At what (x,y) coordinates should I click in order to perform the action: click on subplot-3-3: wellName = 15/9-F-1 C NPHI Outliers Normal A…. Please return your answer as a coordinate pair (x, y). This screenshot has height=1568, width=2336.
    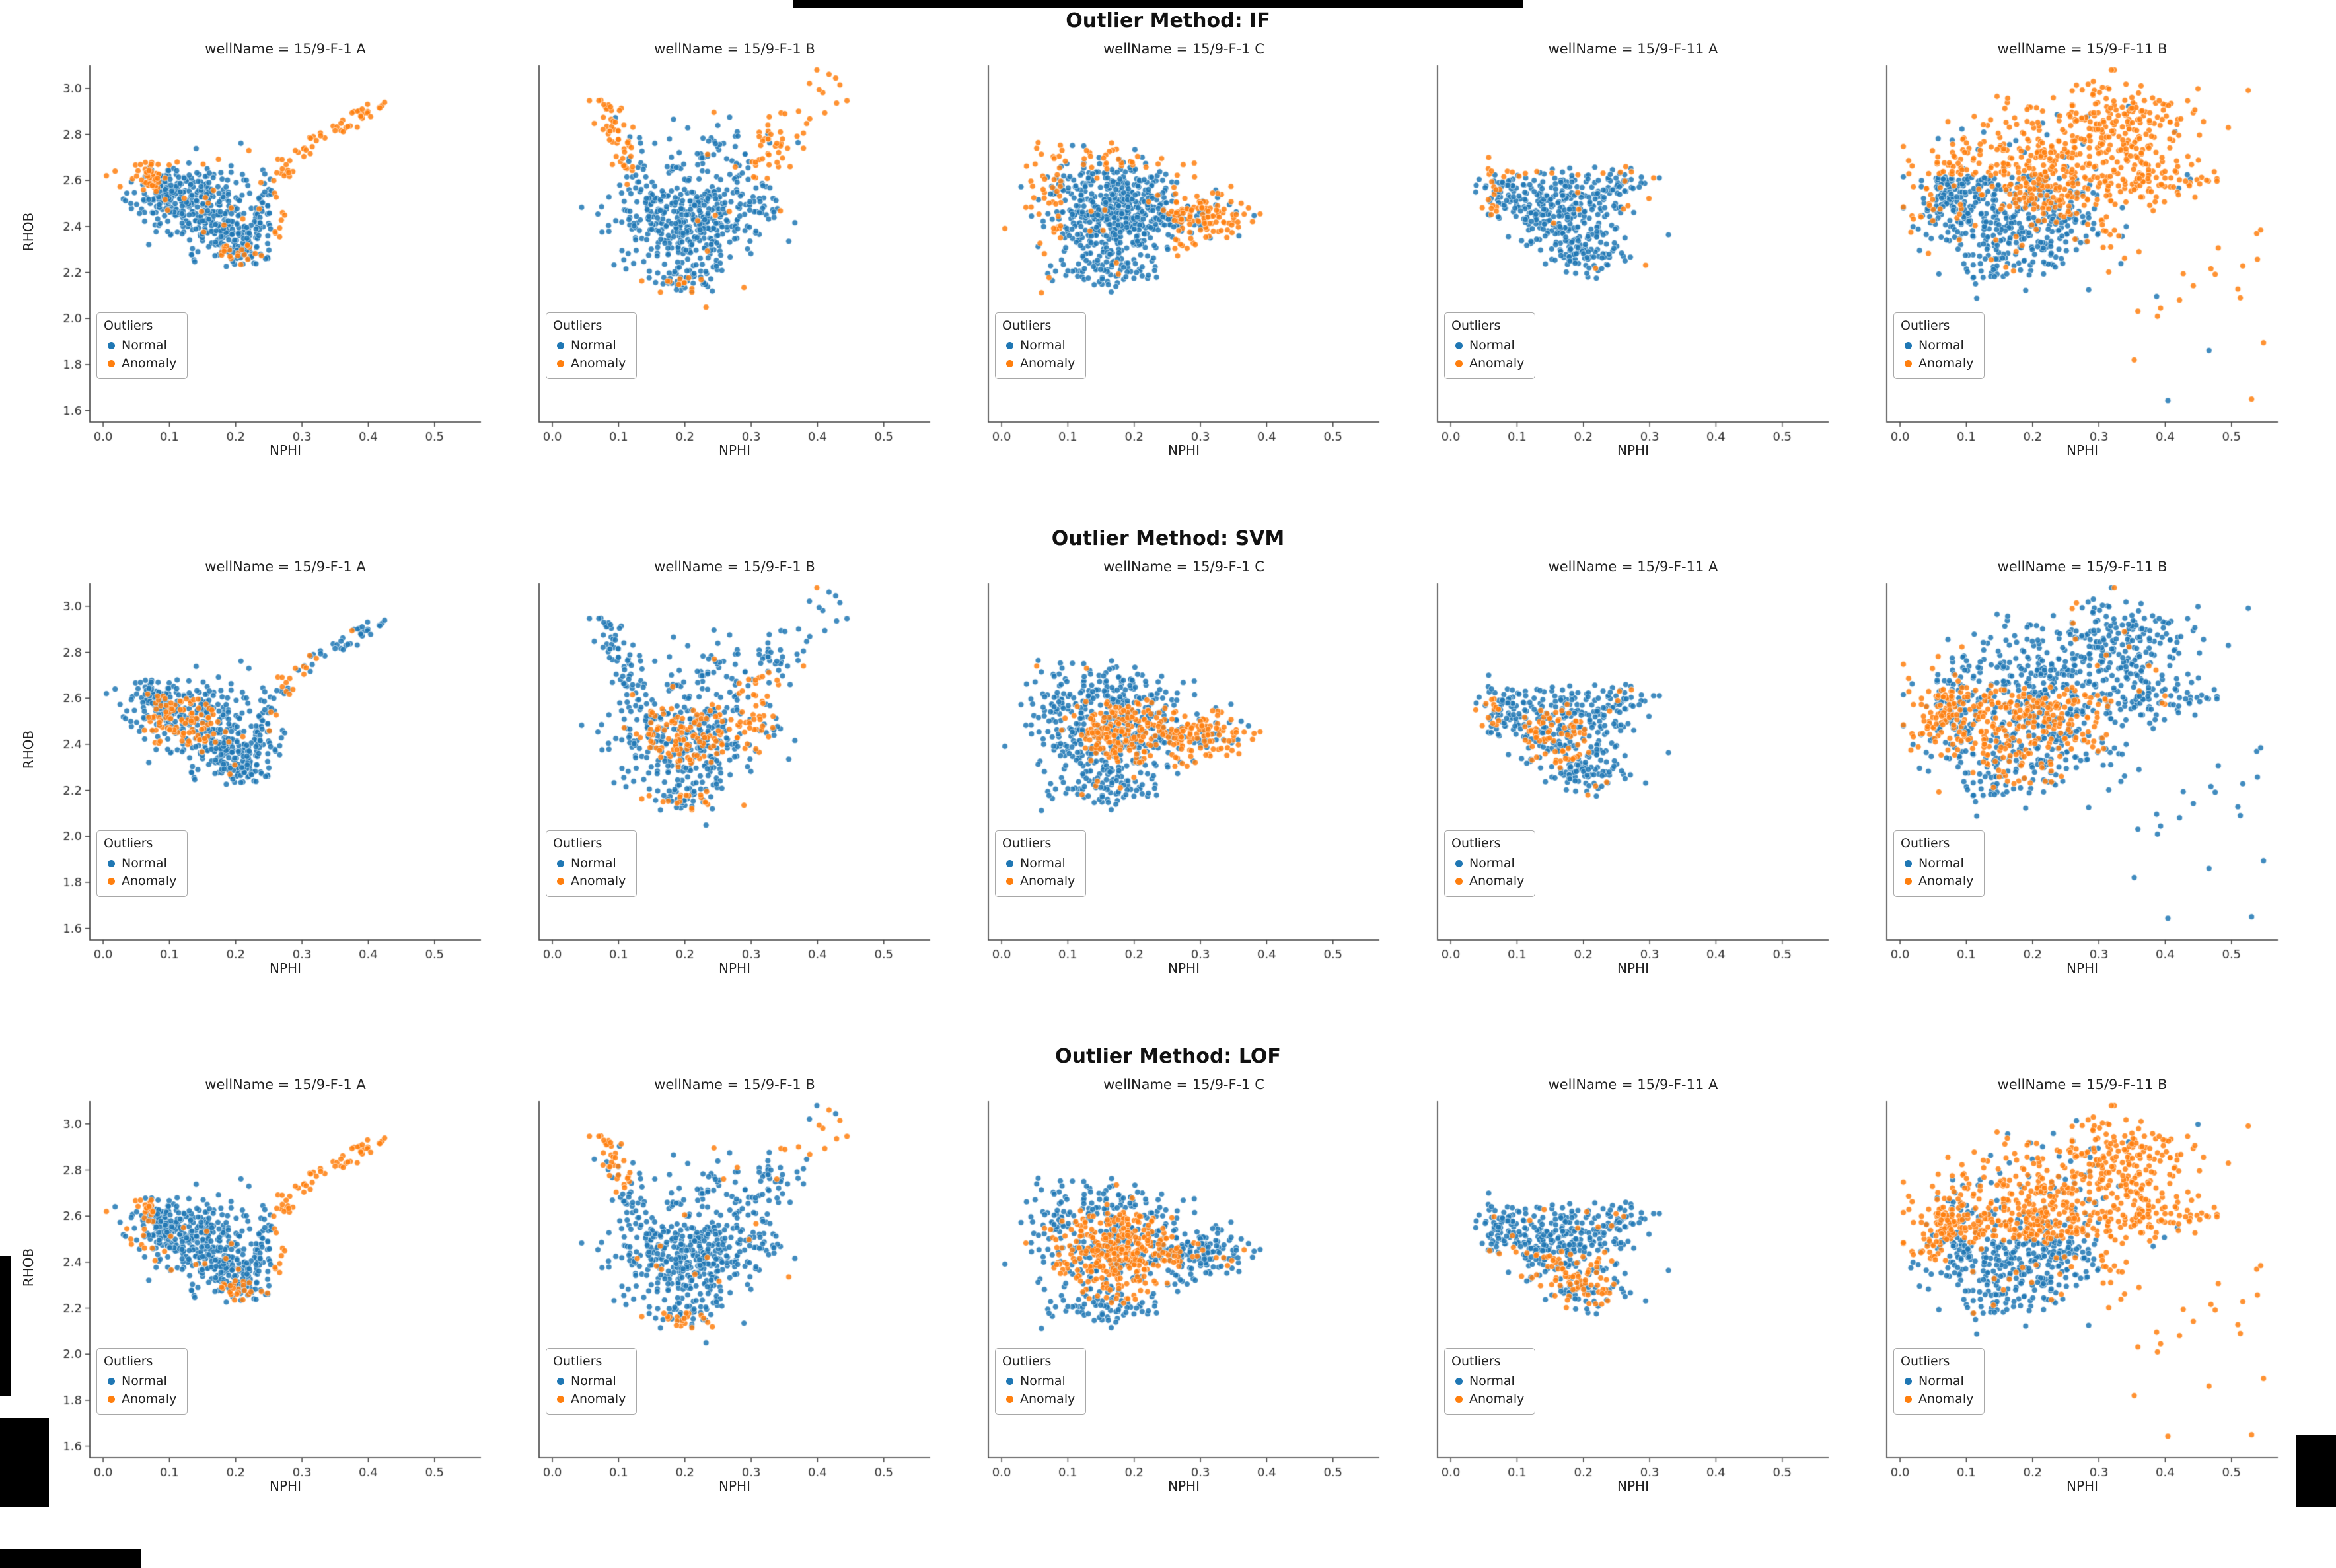
    Looking at the image, I should click on (1170, 1284).